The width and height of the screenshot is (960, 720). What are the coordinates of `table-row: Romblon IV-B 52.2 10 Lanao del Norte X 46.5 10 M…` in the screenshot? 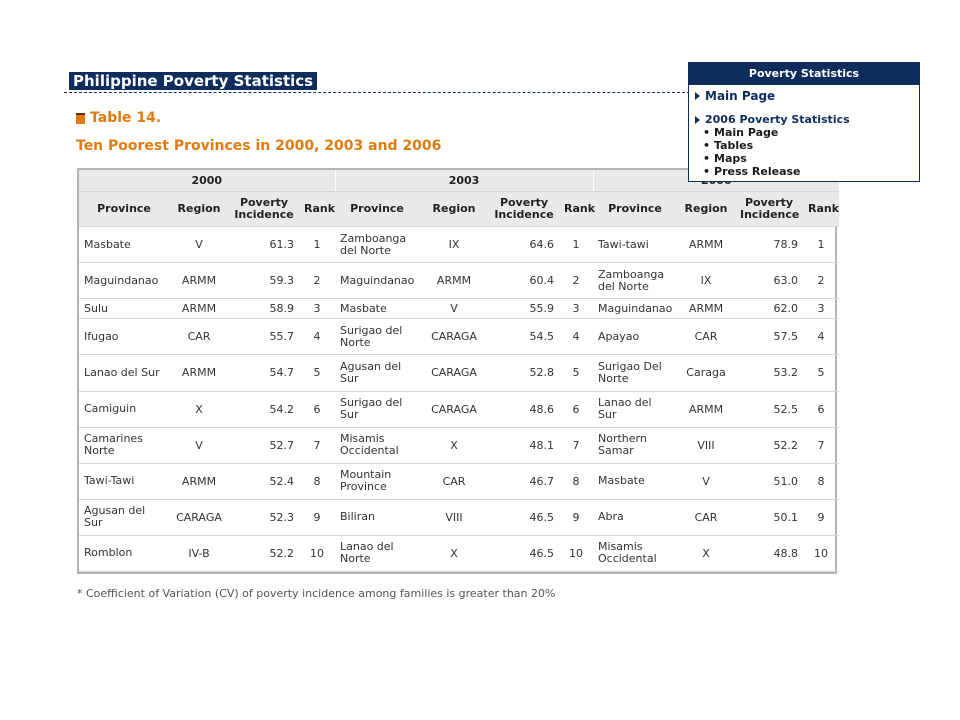 It's located at (459, 554).